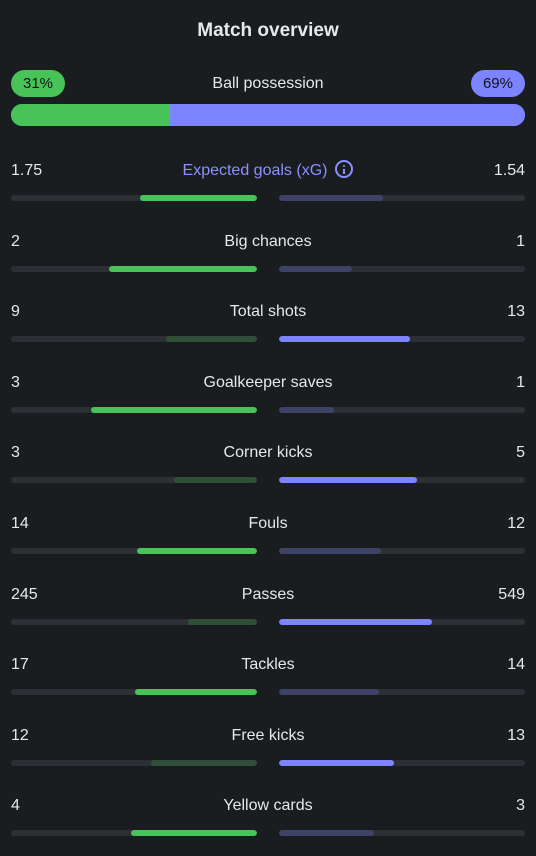  I want to click on possession-bar-home, so click(91, 115).